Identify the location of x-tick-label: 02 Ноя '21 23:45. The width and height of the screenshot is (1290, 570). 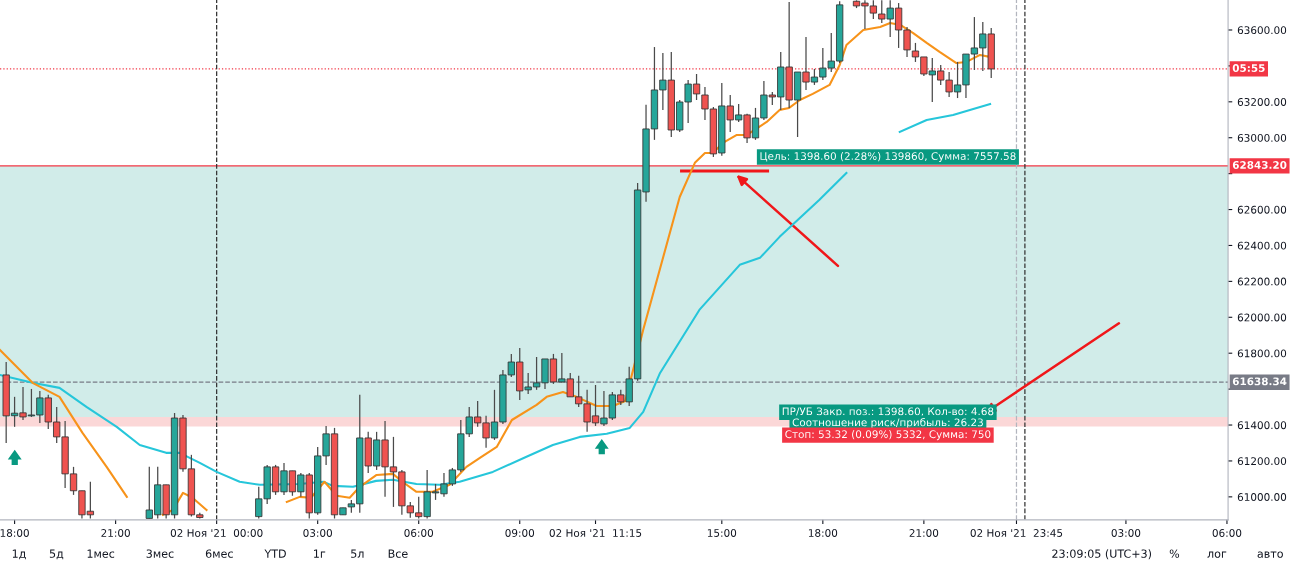
(1016, 533).